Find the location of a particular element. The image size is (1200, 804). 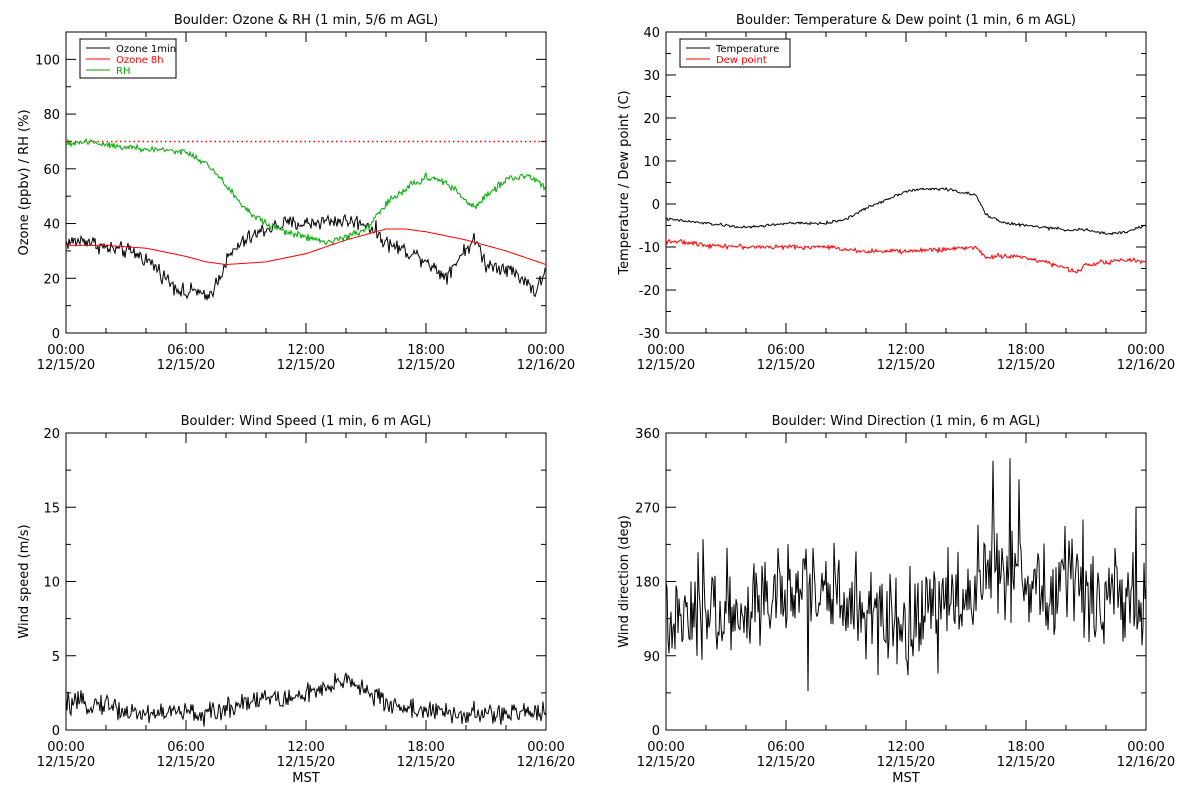

y-axis-label: Wind speed (m/s) is located at coordinates (24, 581).